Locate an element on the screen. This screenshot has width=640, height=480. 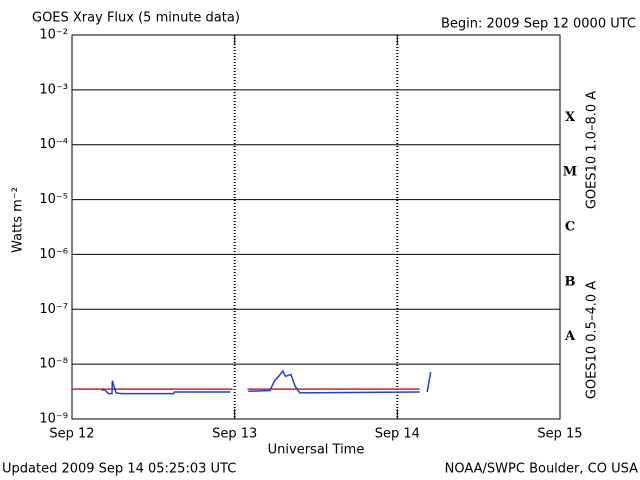
y-tick-label: 10⁻⁷ is located at coordinates (53, 309).